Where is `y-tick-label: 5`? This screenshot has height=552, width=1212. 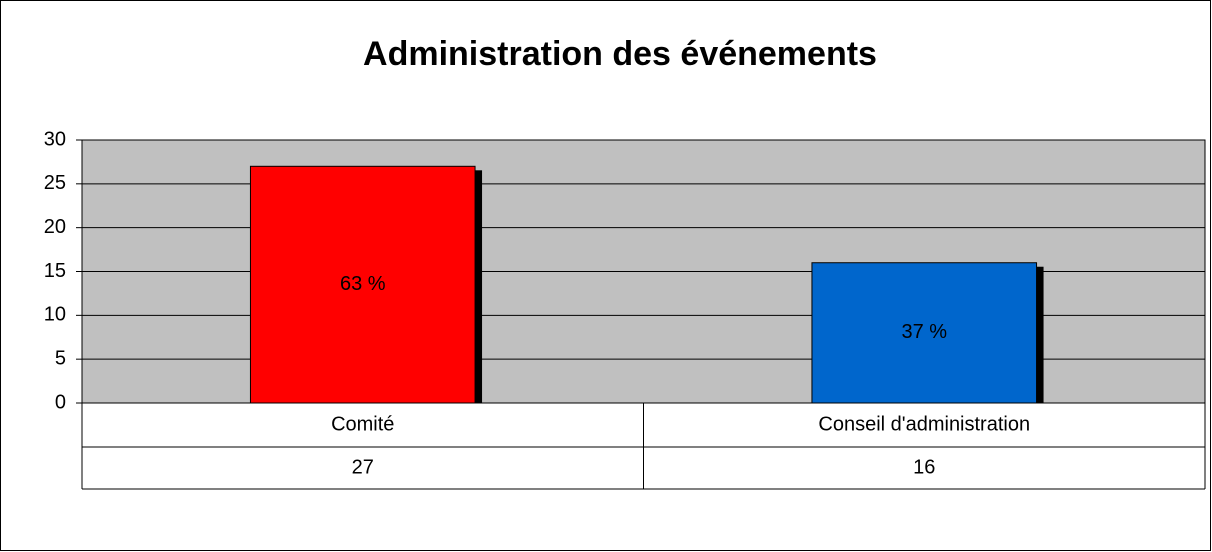 y-tick-label: 5 is located at coordinates (60, 358).